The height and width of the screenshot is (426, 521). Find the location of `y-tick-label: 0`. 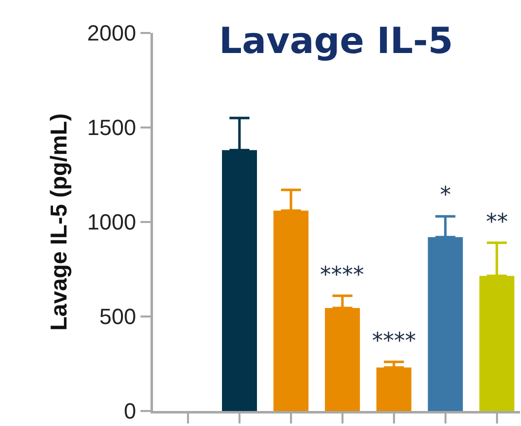

y-tick-label: 0 is located at coordinates (130, 411).